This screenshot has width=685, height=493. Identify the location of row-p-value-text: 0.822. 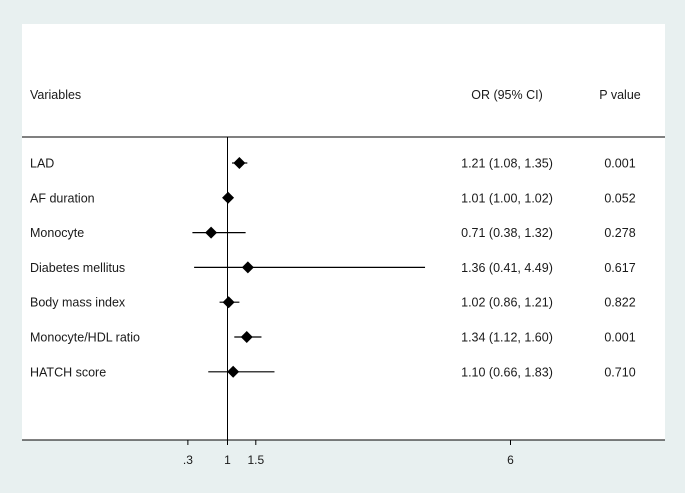
(619, 303).